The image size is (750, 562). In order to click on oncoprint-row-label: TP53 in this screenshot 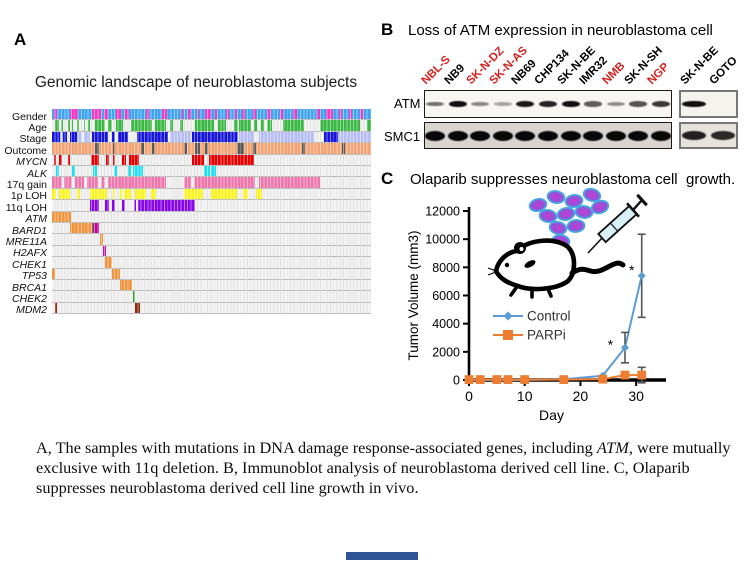, I will do `click(34, 276)`.